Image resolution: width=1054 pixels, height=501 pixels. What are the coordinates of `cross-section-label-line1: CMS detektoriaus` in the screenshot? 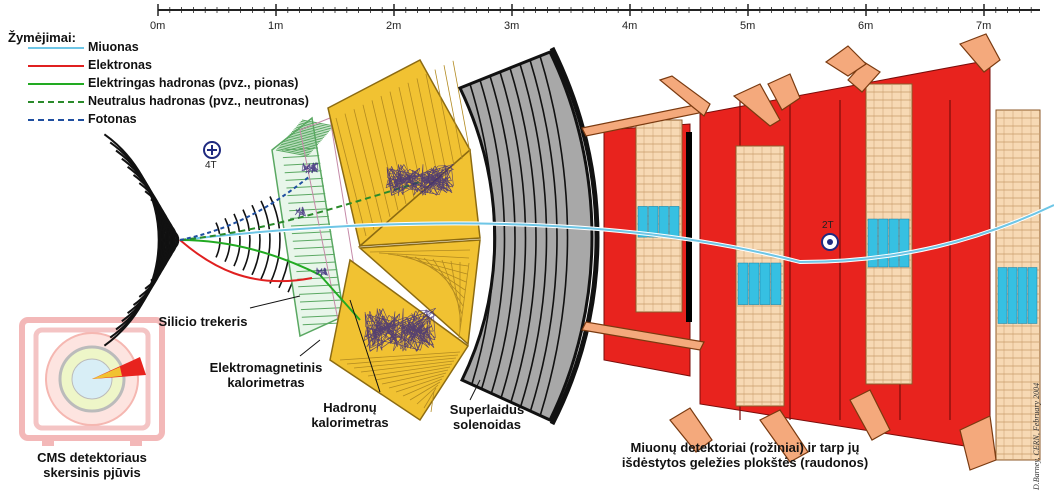 It's located at (92, 457).